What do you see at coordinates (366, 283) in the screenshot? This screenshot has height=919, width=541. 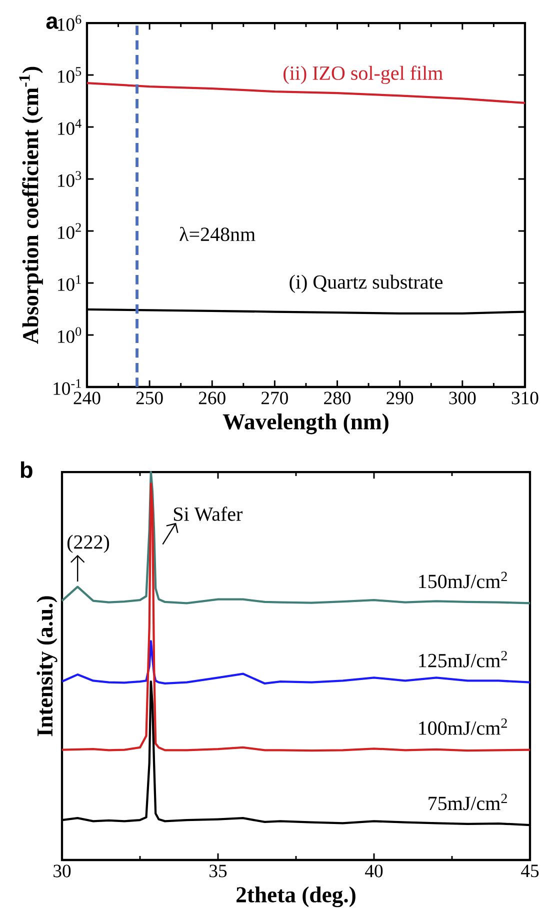 I see `series-label: (i) Quartz substrate` at bounding box center [366, 283].